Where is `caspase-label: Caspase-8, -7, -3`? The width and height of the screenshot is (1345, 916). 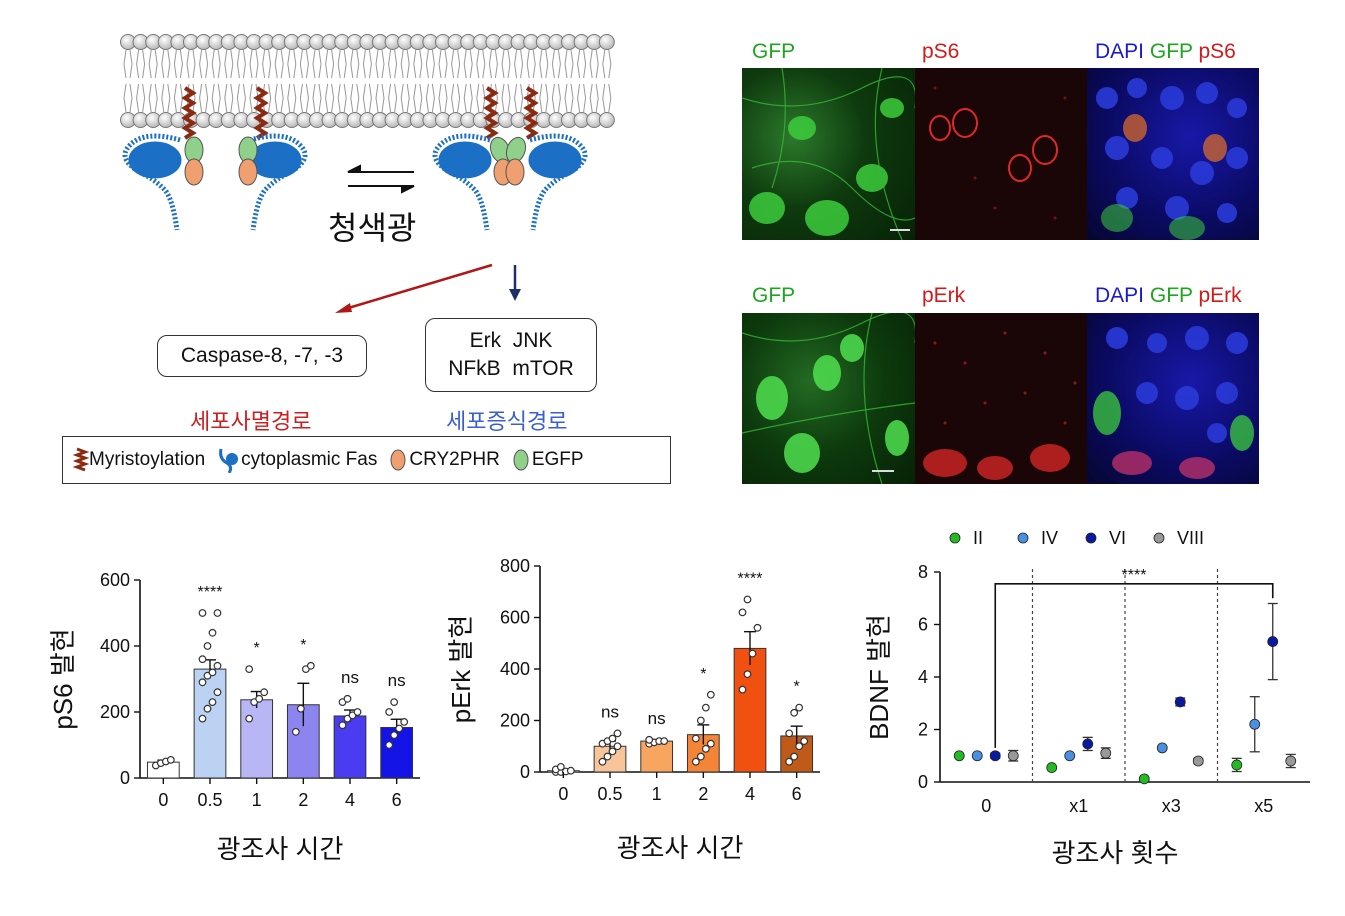 caspase-label: Caspase-8, -7, -3 is located at coordinates (262, 355).